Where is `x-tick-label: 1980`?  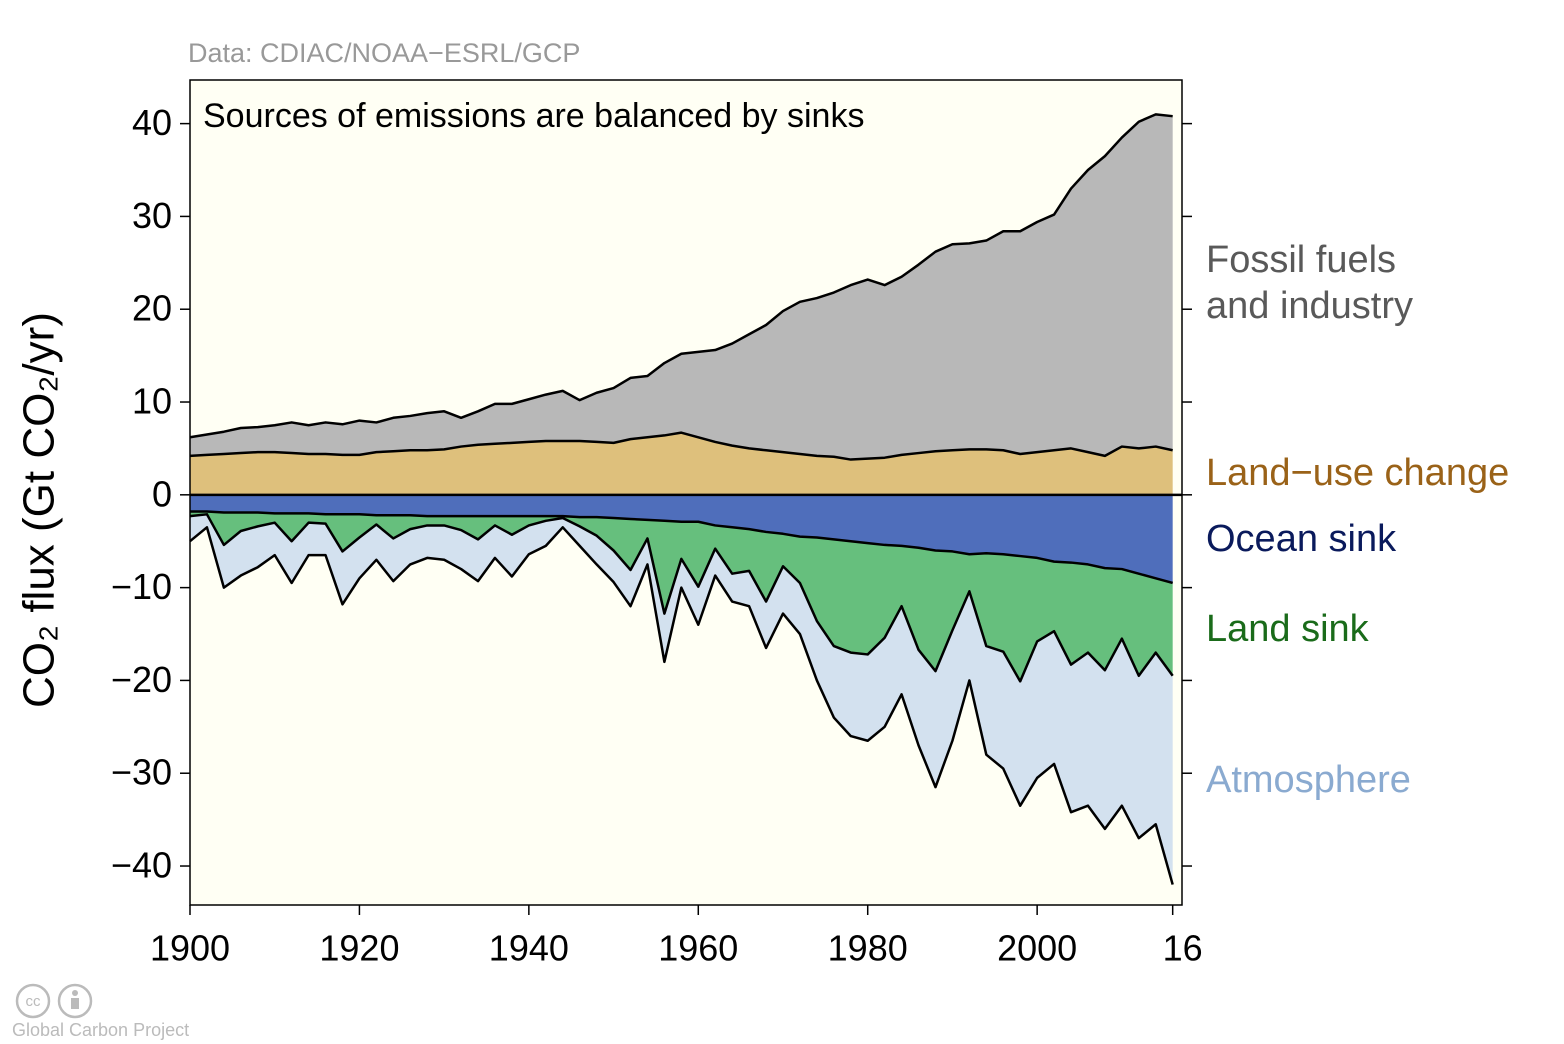 x-tick-label: 1980 is located at coordinates (868, 948).